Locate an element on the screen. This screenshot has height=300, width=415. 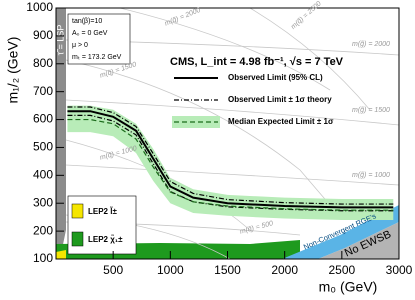
legend-label: Observed Limit (95% CL) is located at coordinates (275, 77).